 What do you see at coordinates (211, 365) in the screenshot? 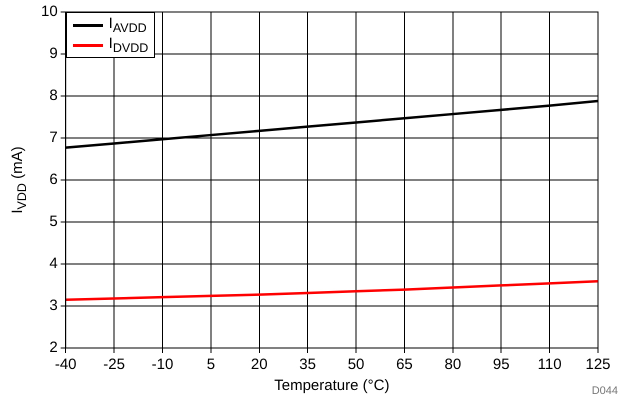
I see `x-tick-label: 5` at bounding box center [211, 365].